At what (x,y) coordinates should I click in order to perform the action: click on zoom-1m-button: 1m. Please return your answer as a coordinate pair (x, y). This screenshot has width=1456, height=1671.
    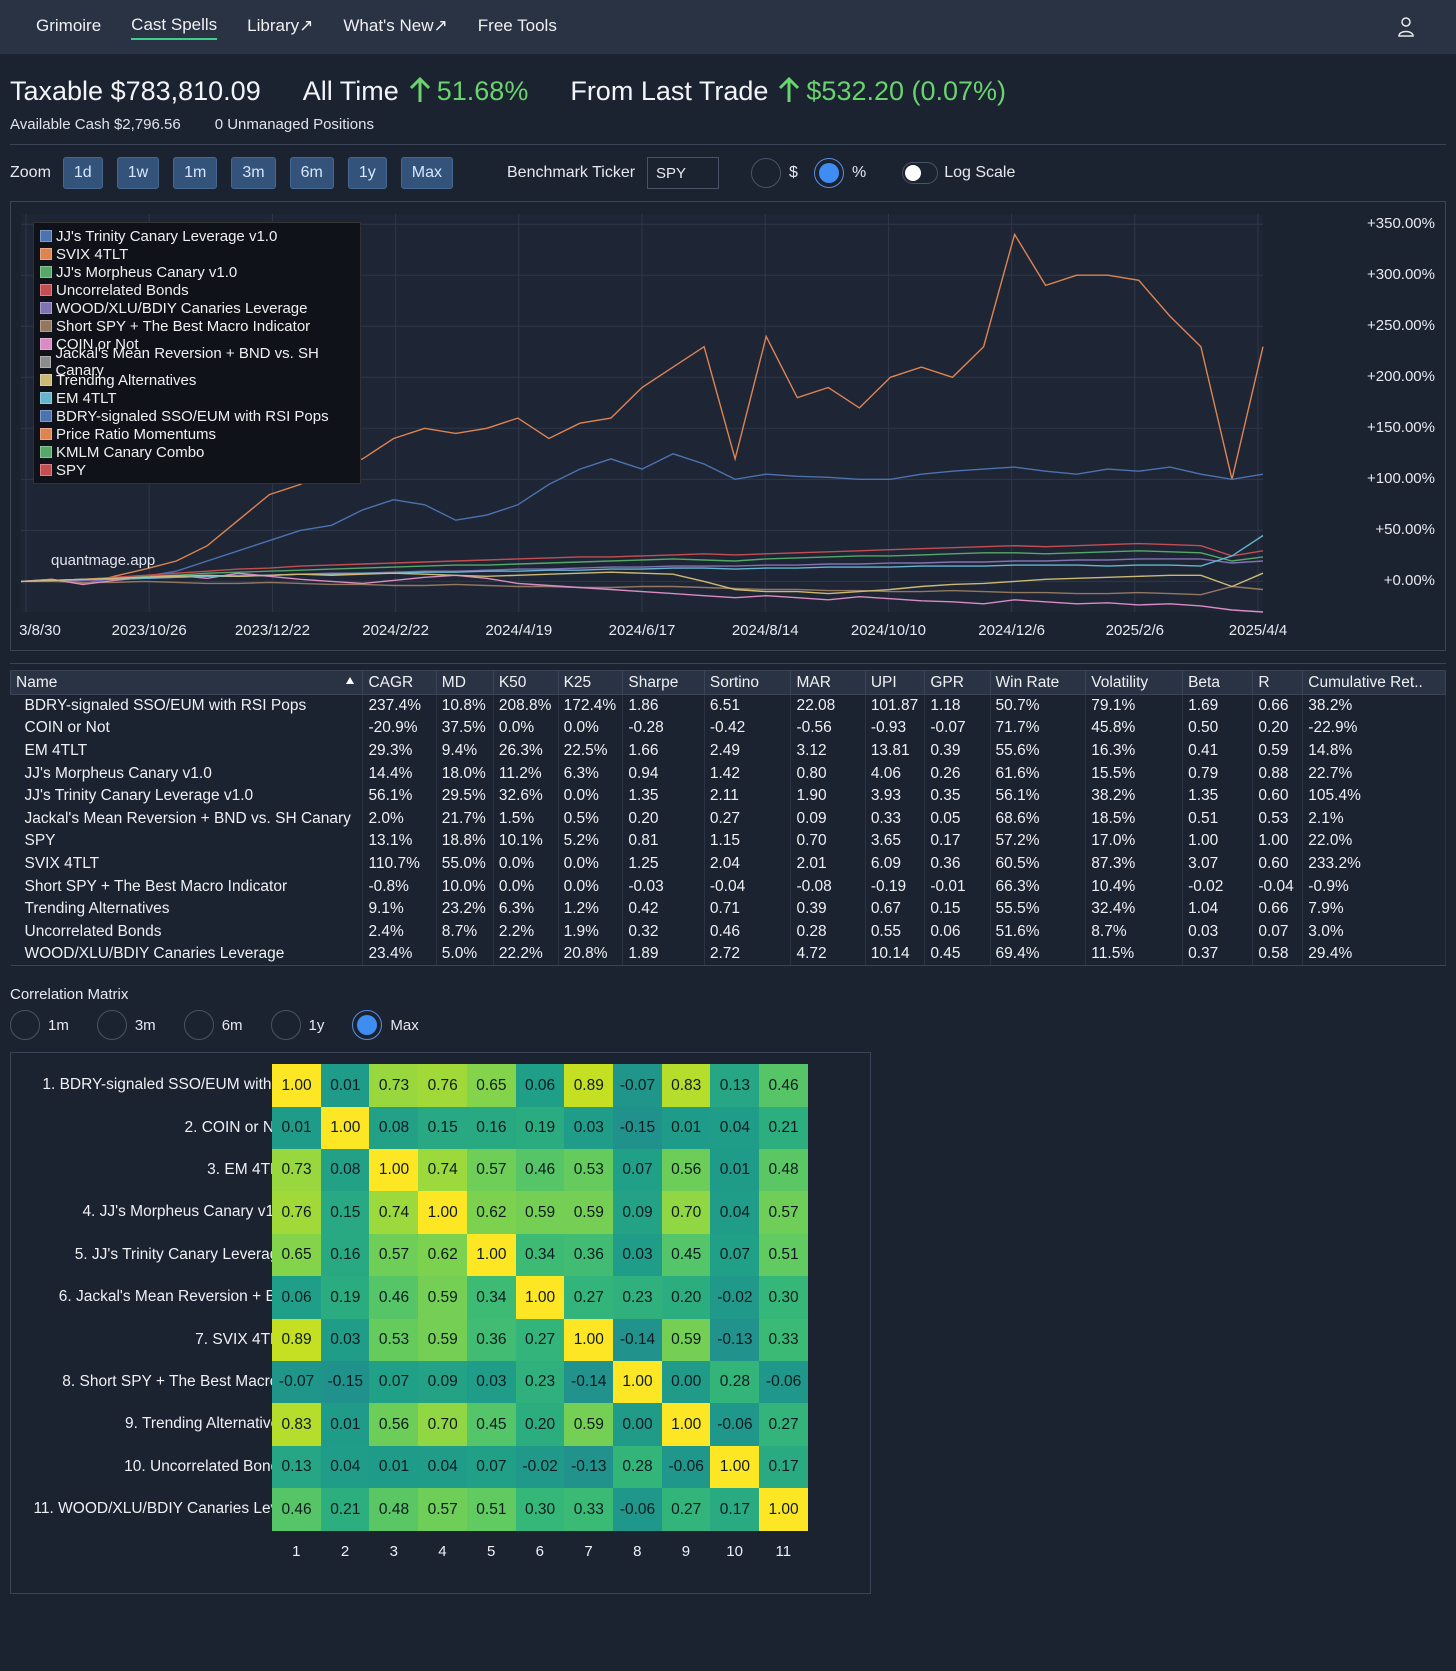
    Looking at the image, I should click on (195, 173).